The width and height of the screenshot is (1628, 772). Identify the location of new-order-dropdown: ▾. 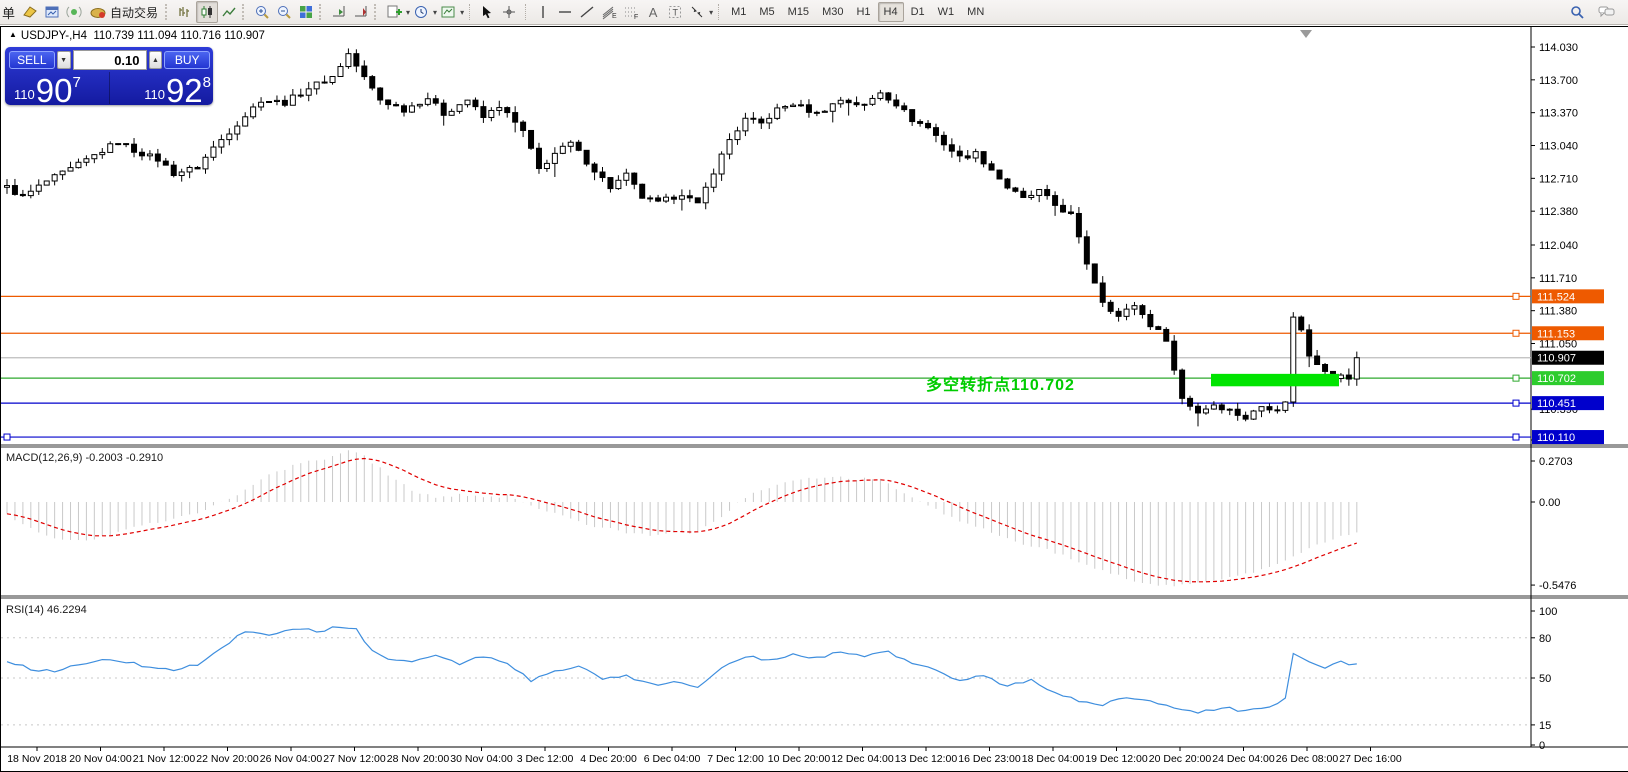
(408, 12).